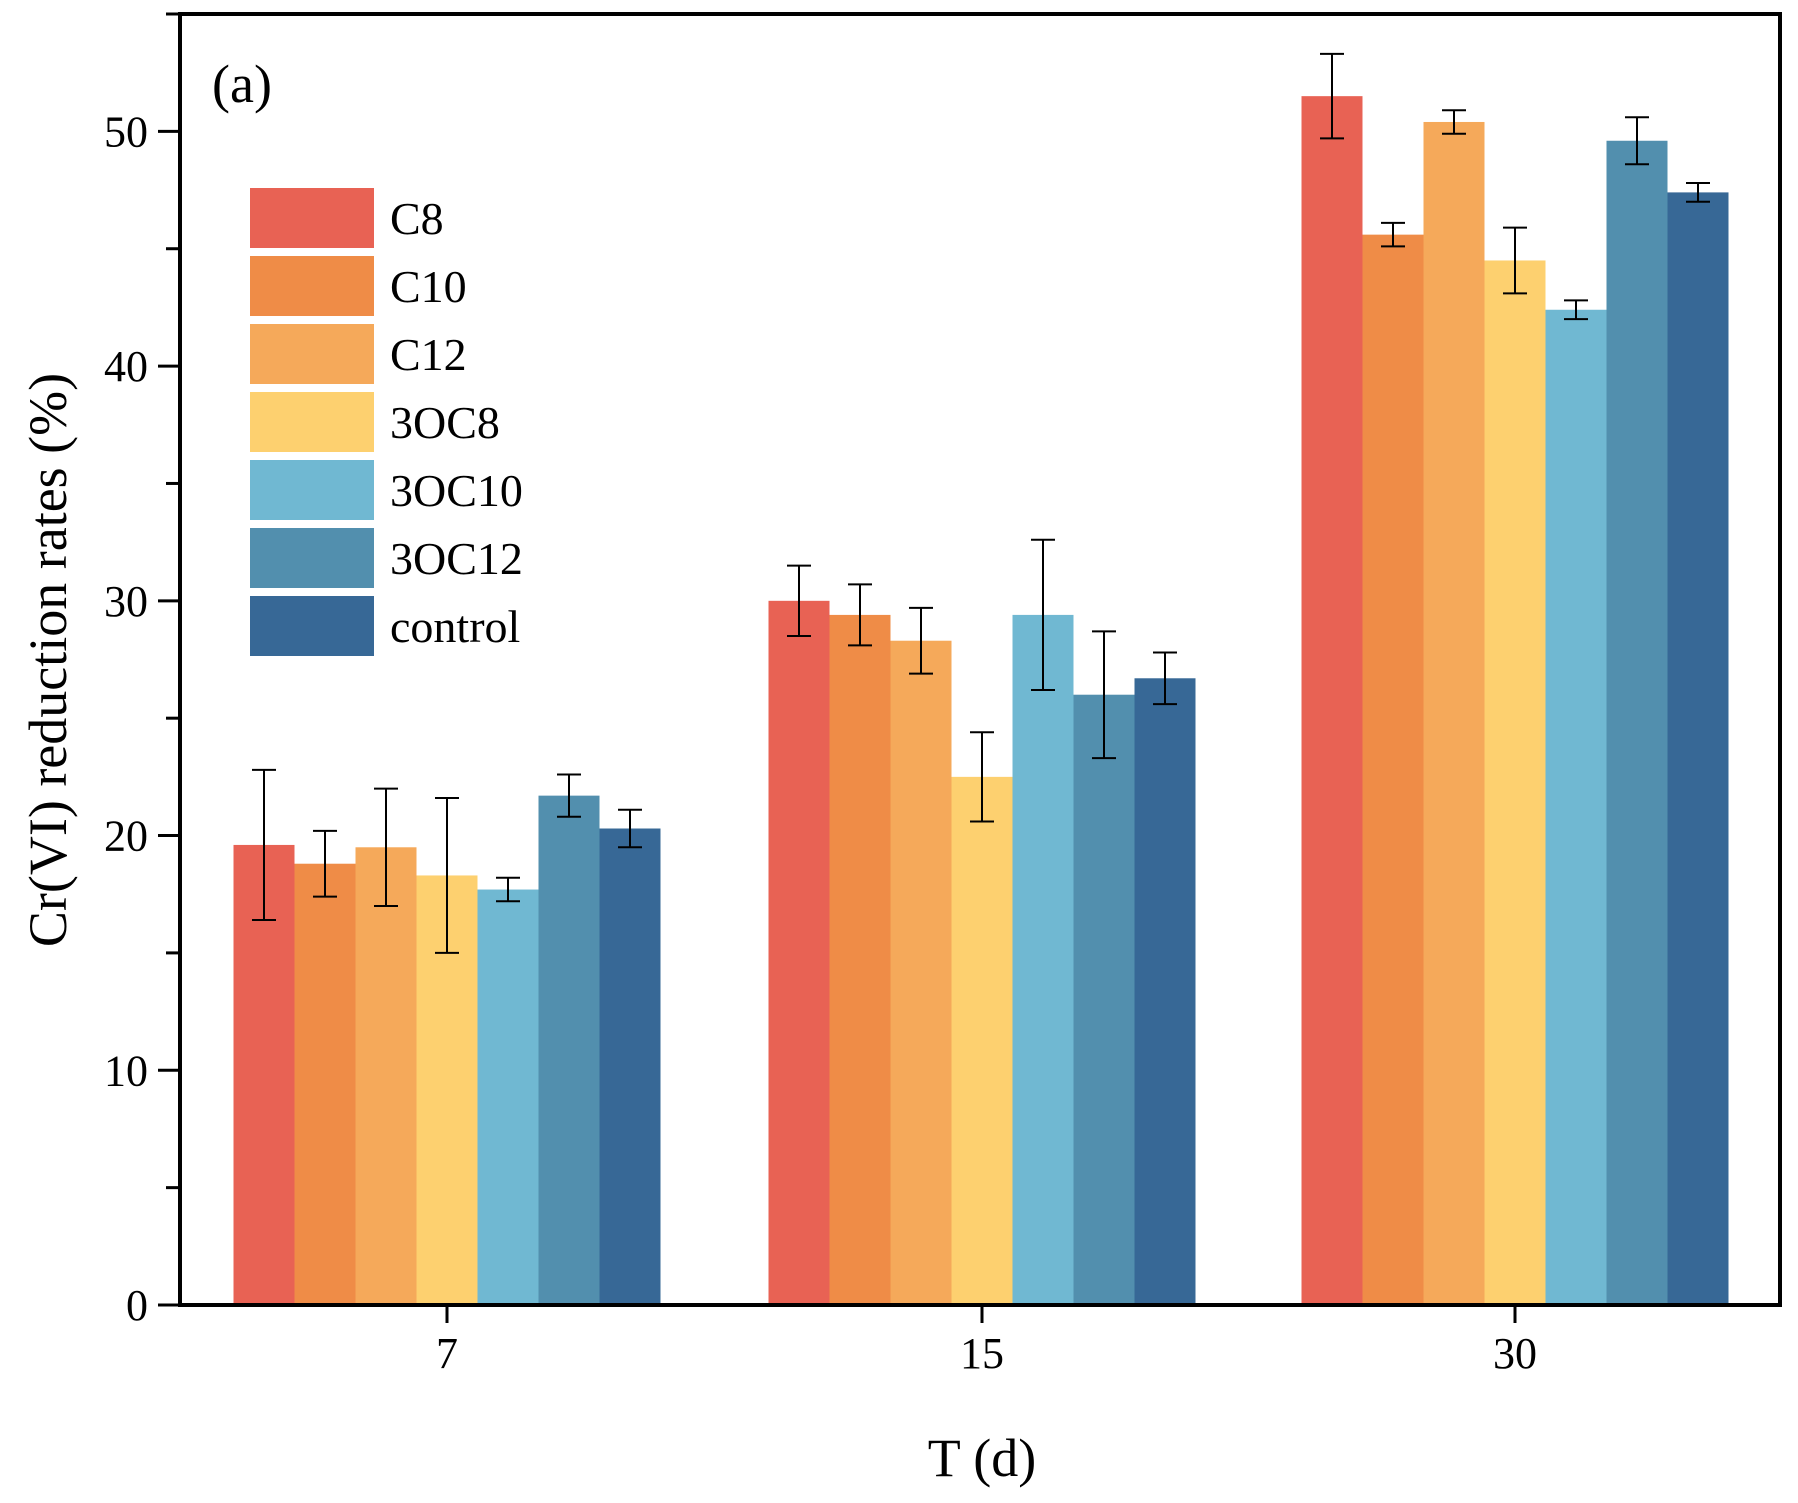  What do you see at coordinates (445, 422) in the screenshot?
I see `legend-label: 3OC8` at bounding box center [445, 422].